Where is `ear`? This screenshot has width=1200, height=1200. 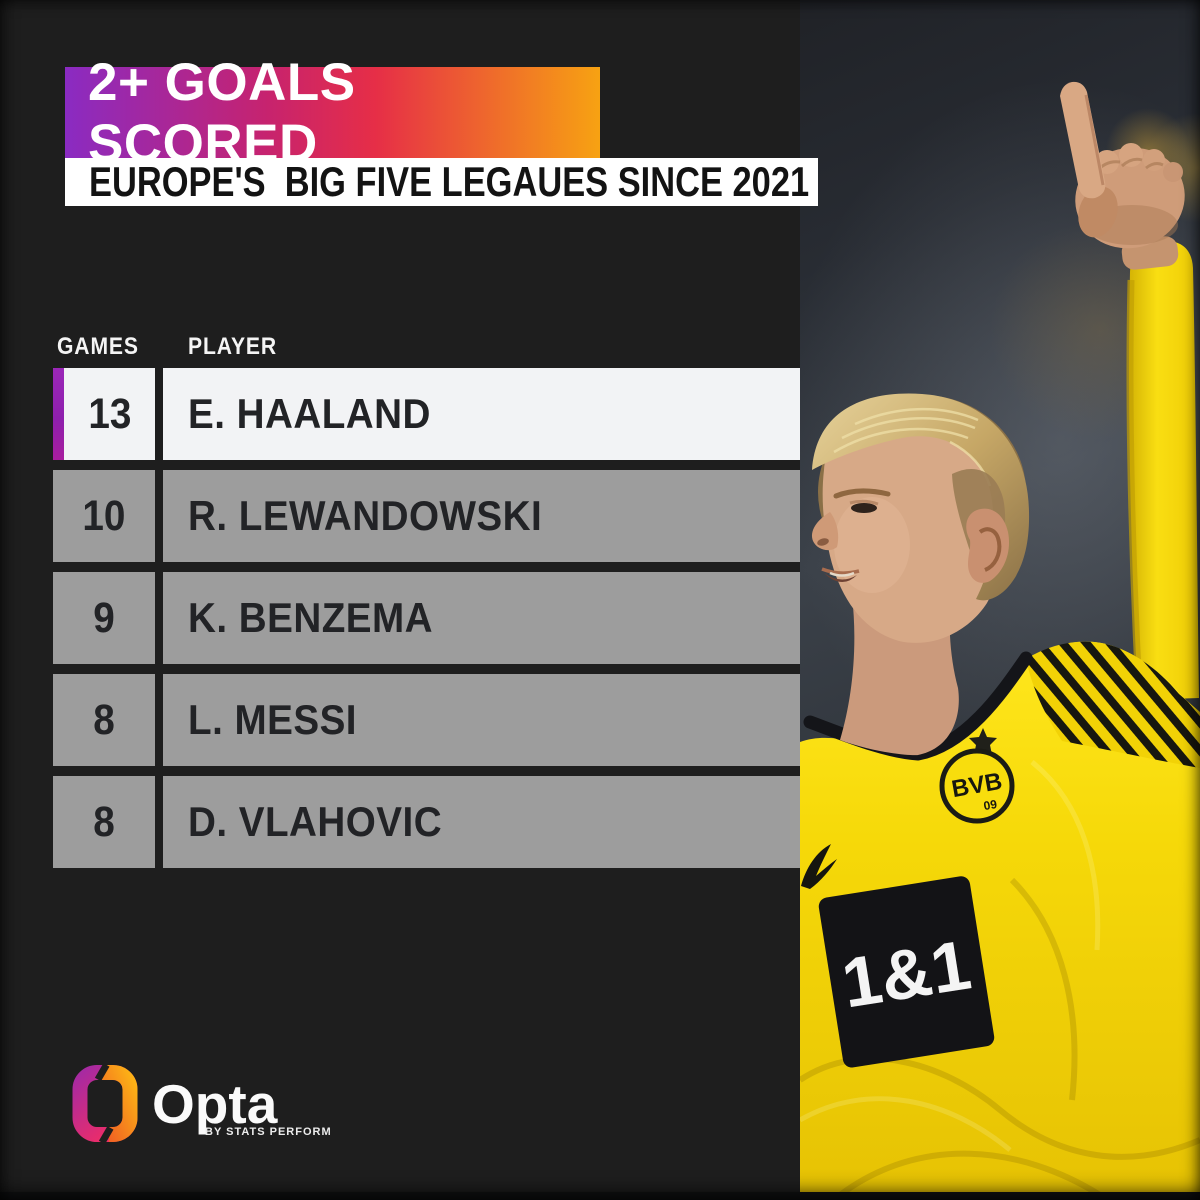
ear is located at coordinates (988, 545).